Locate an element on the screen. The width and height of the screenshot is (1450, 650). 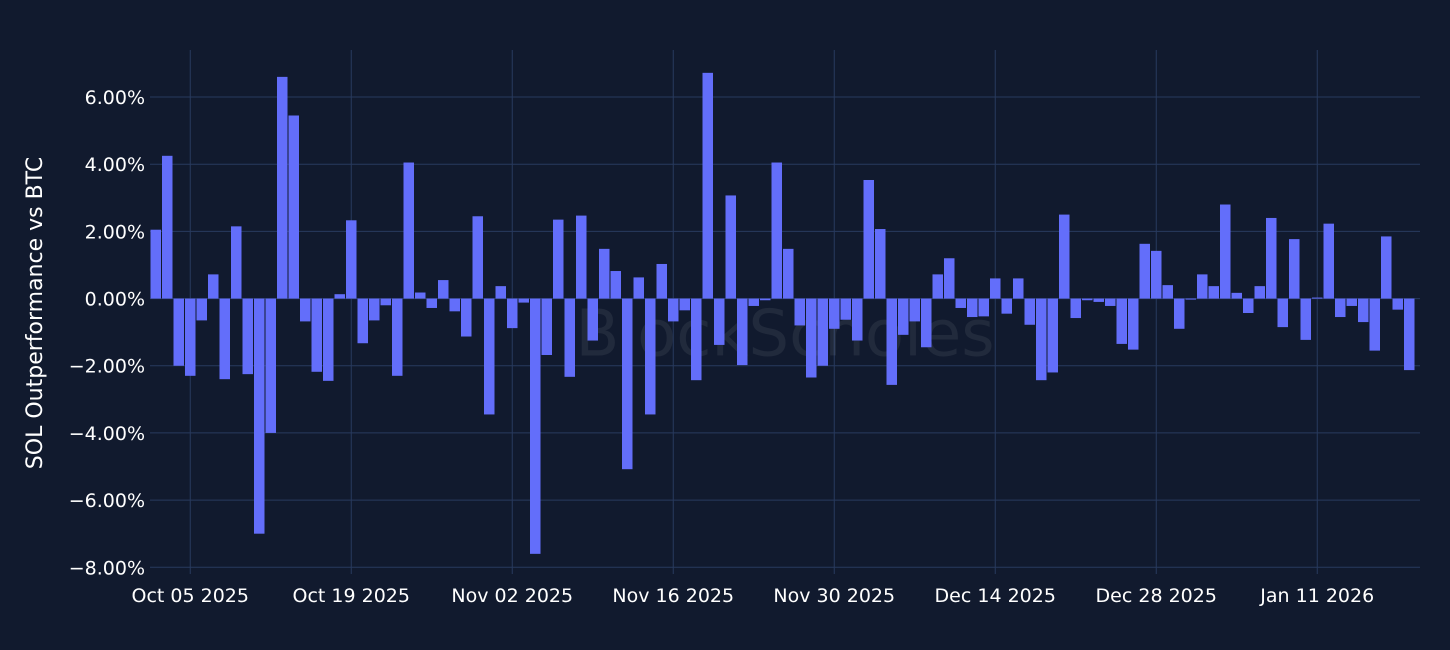
watermark: BlockScholes is located at coordinates (784, 335).